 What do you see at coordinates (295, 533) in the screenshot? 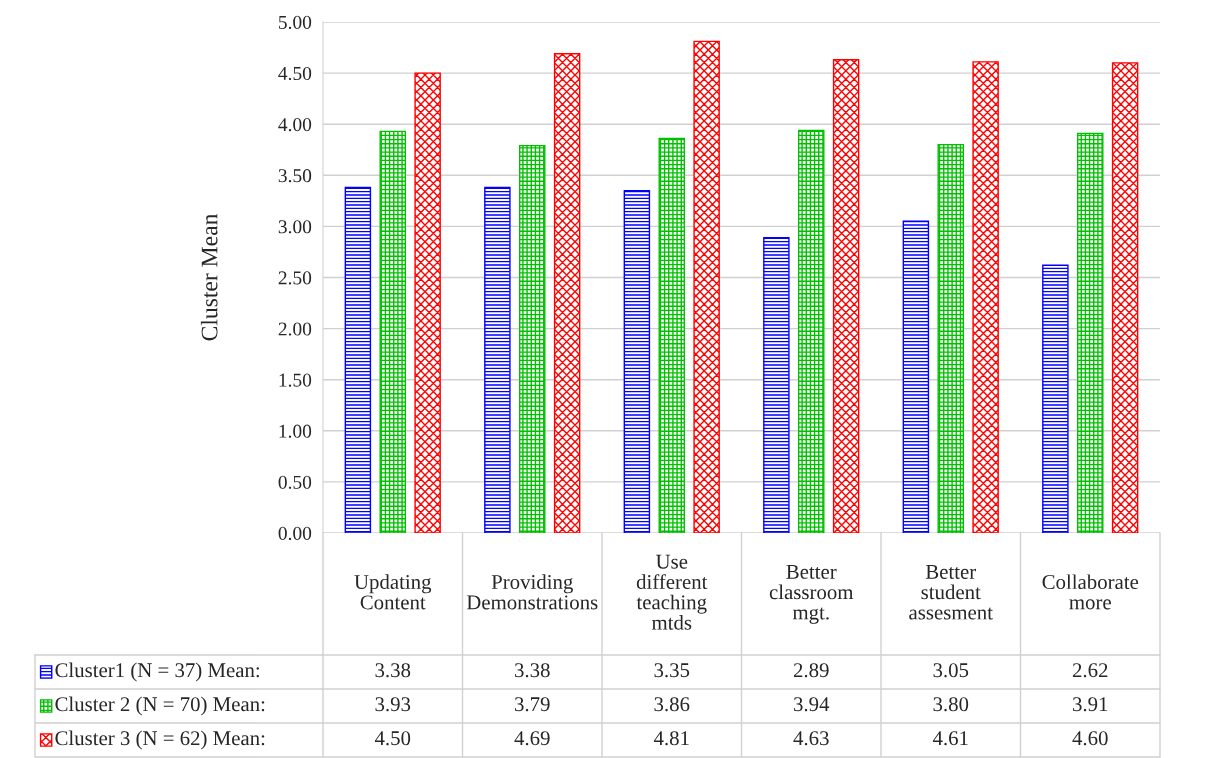
I see `y-tick-label: 0.00` at bounding box center [295, 533].